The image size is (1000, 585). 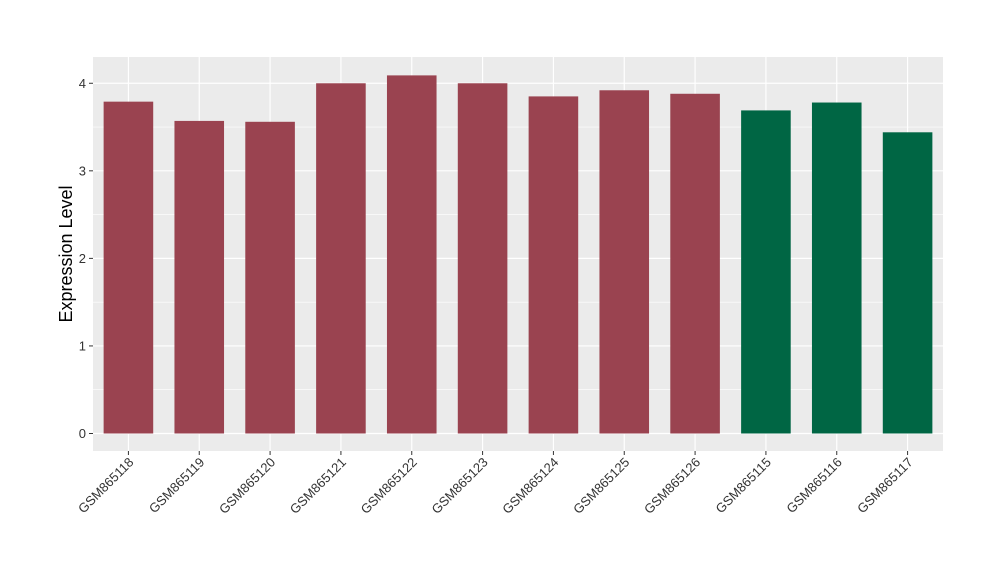 What do you see at coordinates (530, 486) in the screenshot?
I see `x-tick-label: GSM865124` at bounding box center [530, 486].